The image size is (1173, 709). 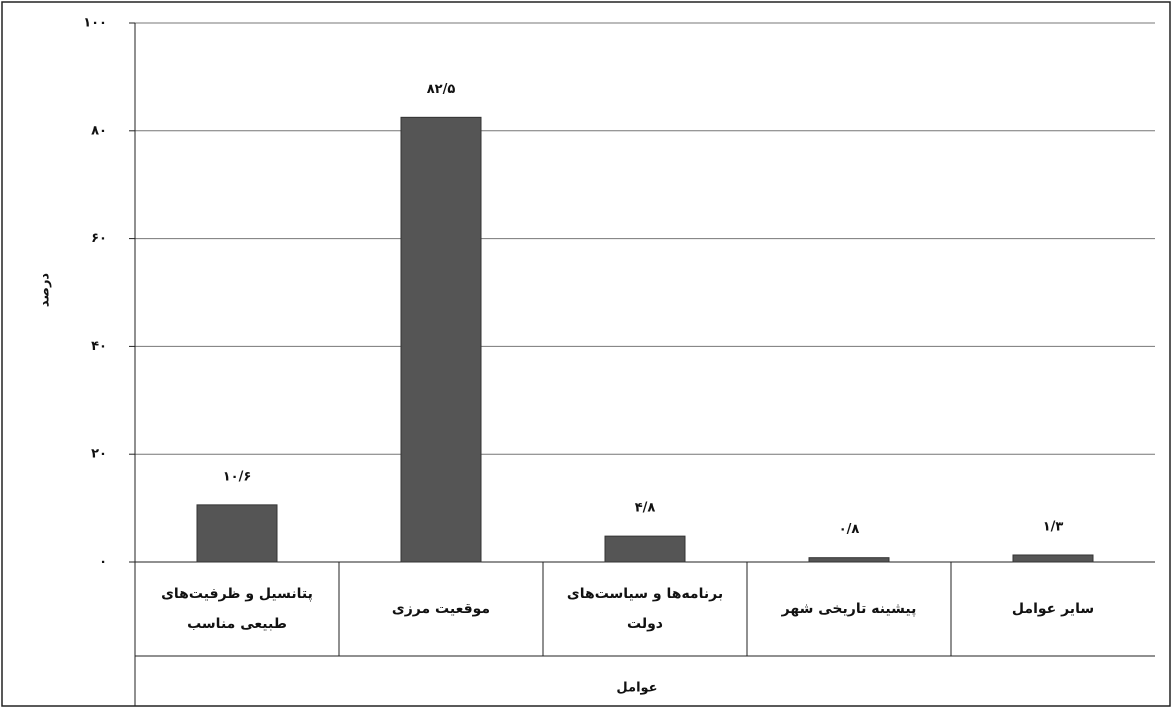 What do you see at coordinates (1053, 609) in the screenshot?
I see `x-tick-label: سایر عوامل` at bounding box center [1053, 609].